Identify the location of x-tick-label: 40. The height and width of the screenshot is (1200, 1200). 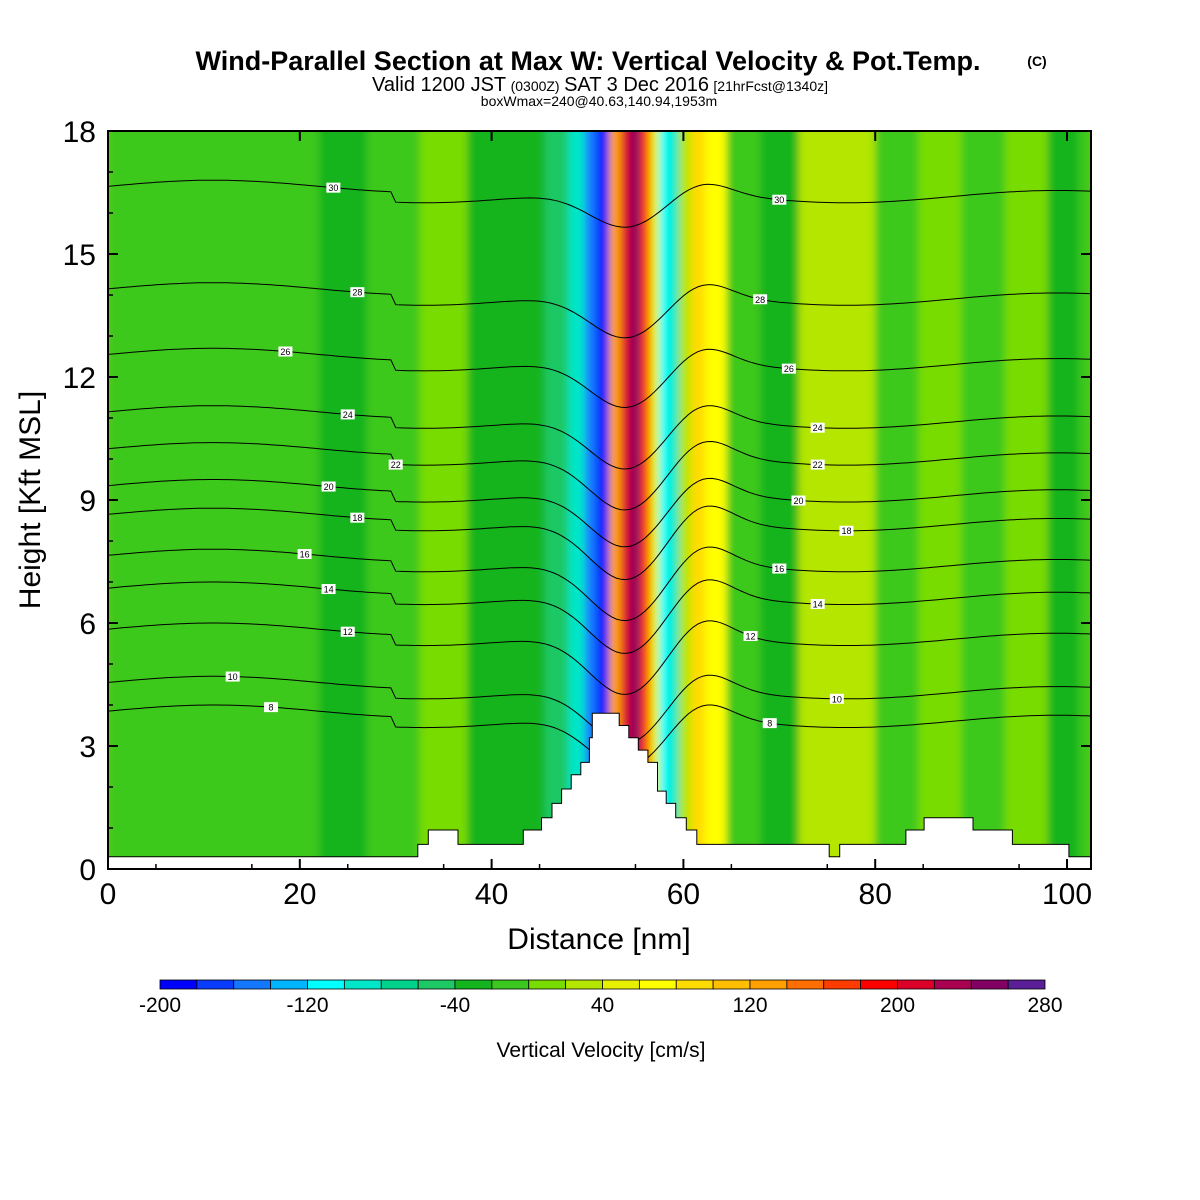
(491, 894).